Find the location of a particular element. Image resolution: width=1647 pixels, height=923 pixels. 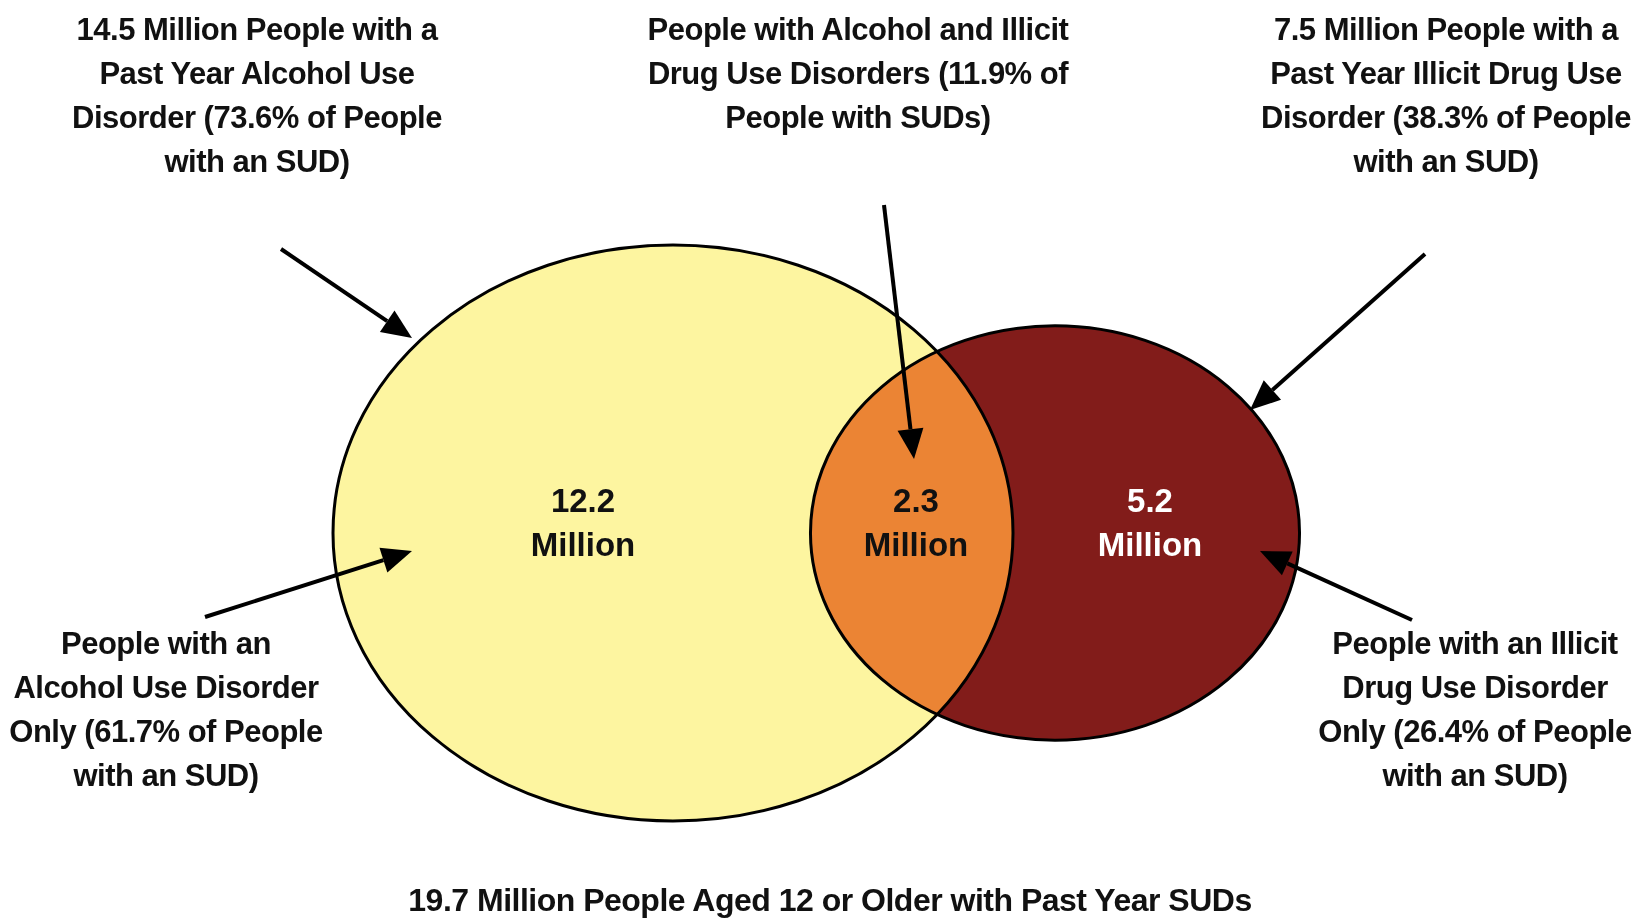

text: People with Alcohol and Illicit Drug Use Disorders (11.9% of People with SUDs) is located at coordinates (858, 74).